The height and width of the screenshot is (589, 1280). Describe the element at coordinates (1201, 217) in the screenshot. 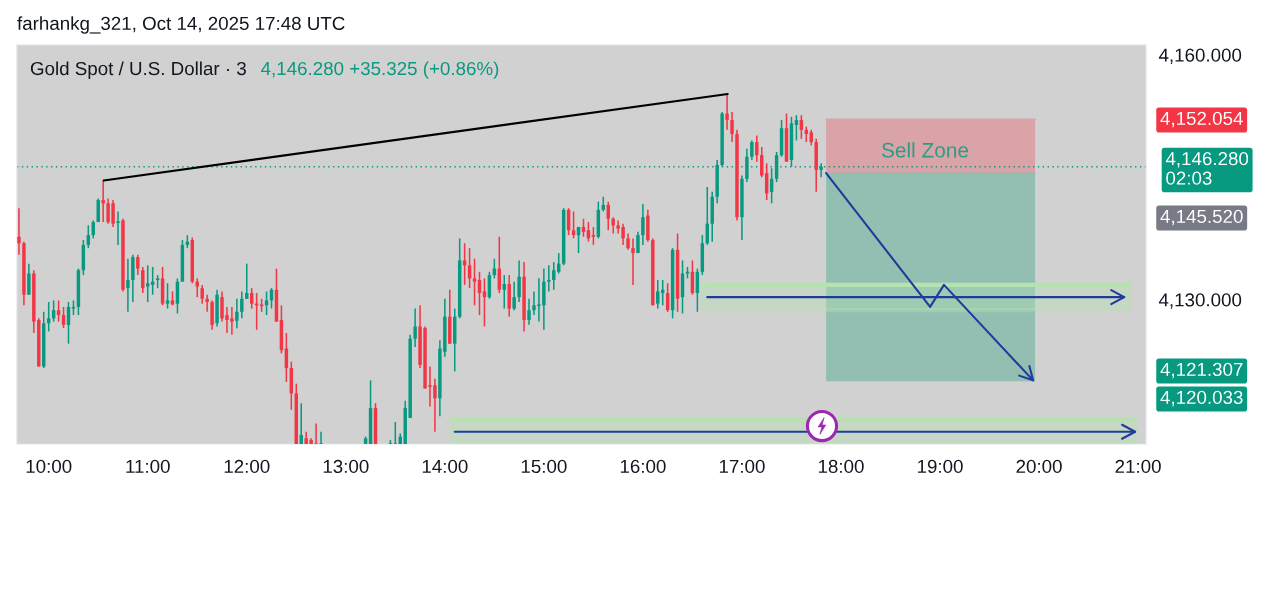

I see `text: 4,145.520` at that location.